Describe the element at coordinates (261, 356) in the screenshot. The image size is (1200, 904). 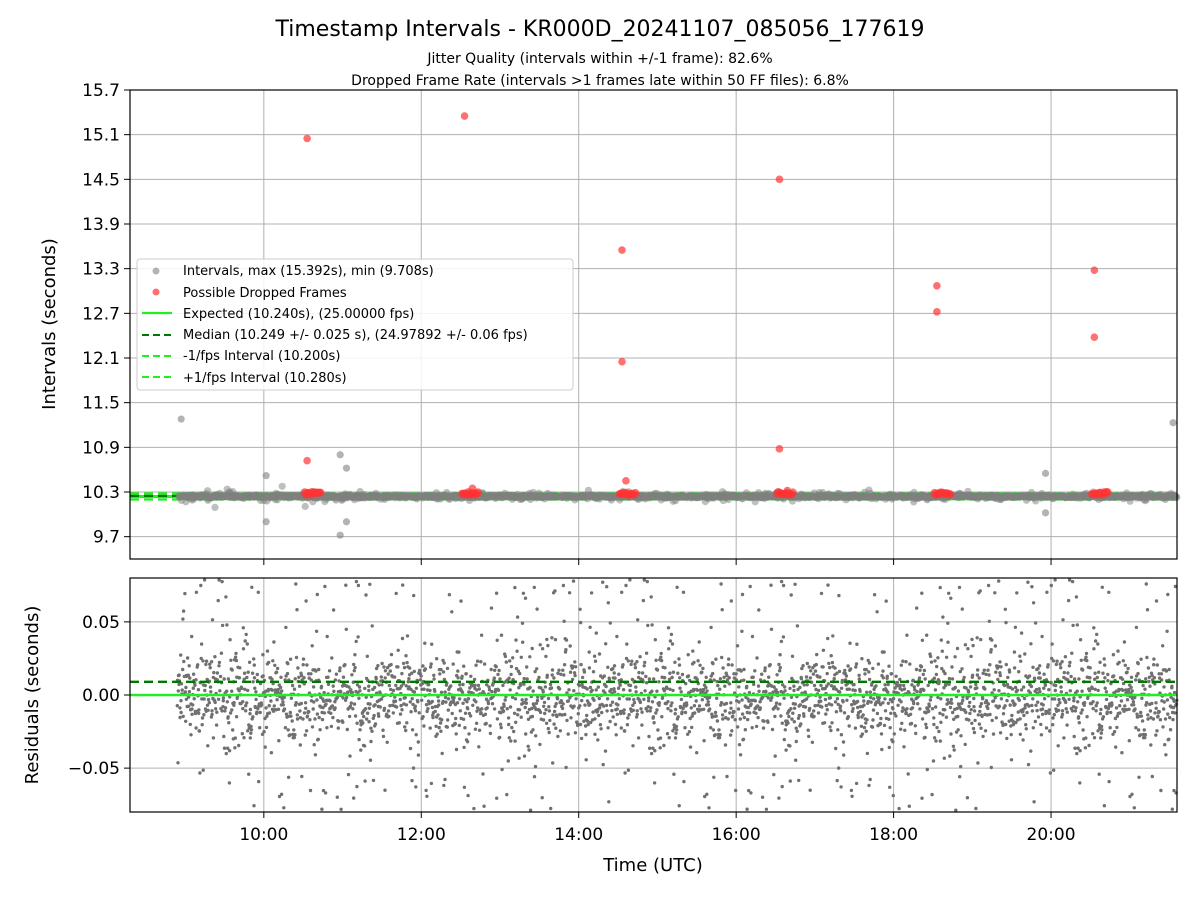
I see `legend-label-minus-fps: -1/fps Interval (10.200s)` at that location.